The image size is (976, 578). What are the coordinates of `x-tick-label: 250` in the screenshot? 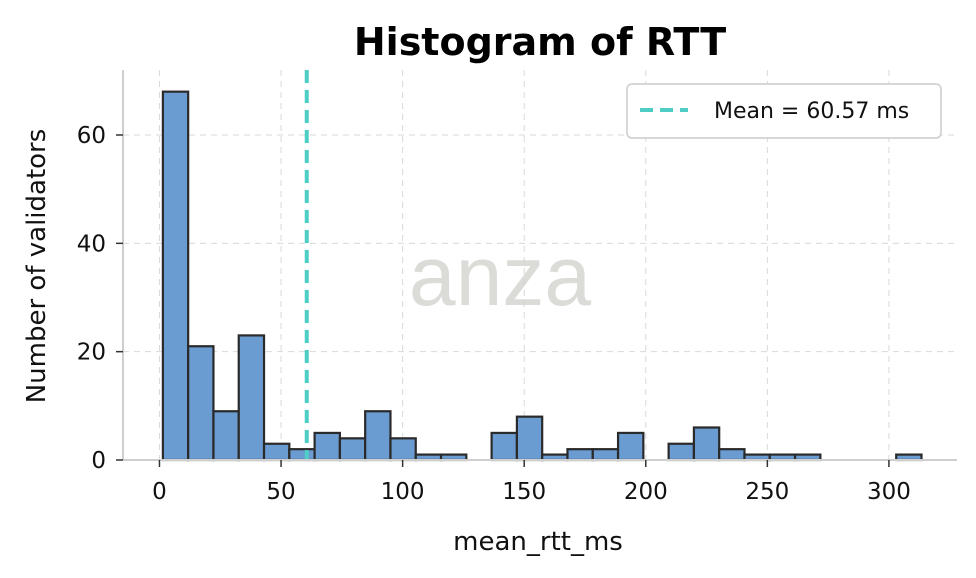 It's located at (767, 492).